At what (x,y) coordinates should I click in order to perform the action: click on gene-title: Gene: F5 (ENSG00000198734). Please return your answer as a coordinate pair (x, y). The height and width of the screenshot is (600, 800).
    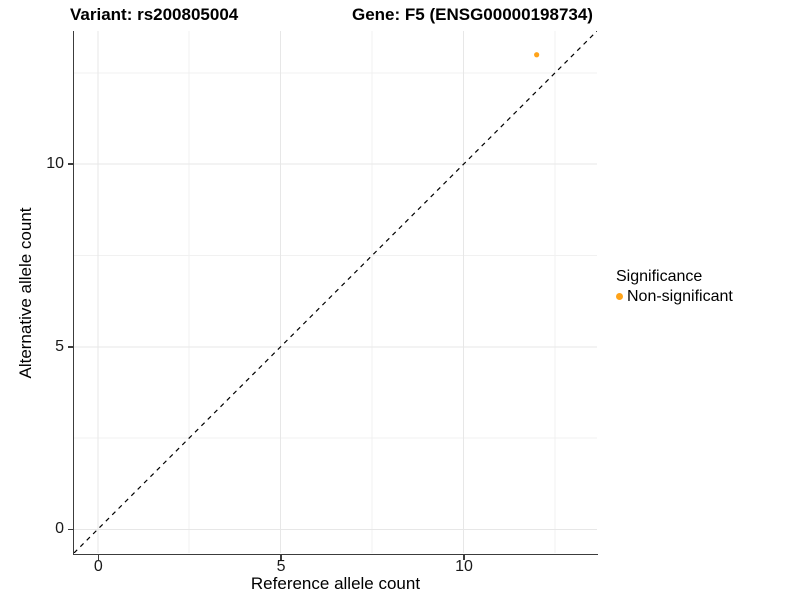
    Looking at the image, I should click on (472, 14).